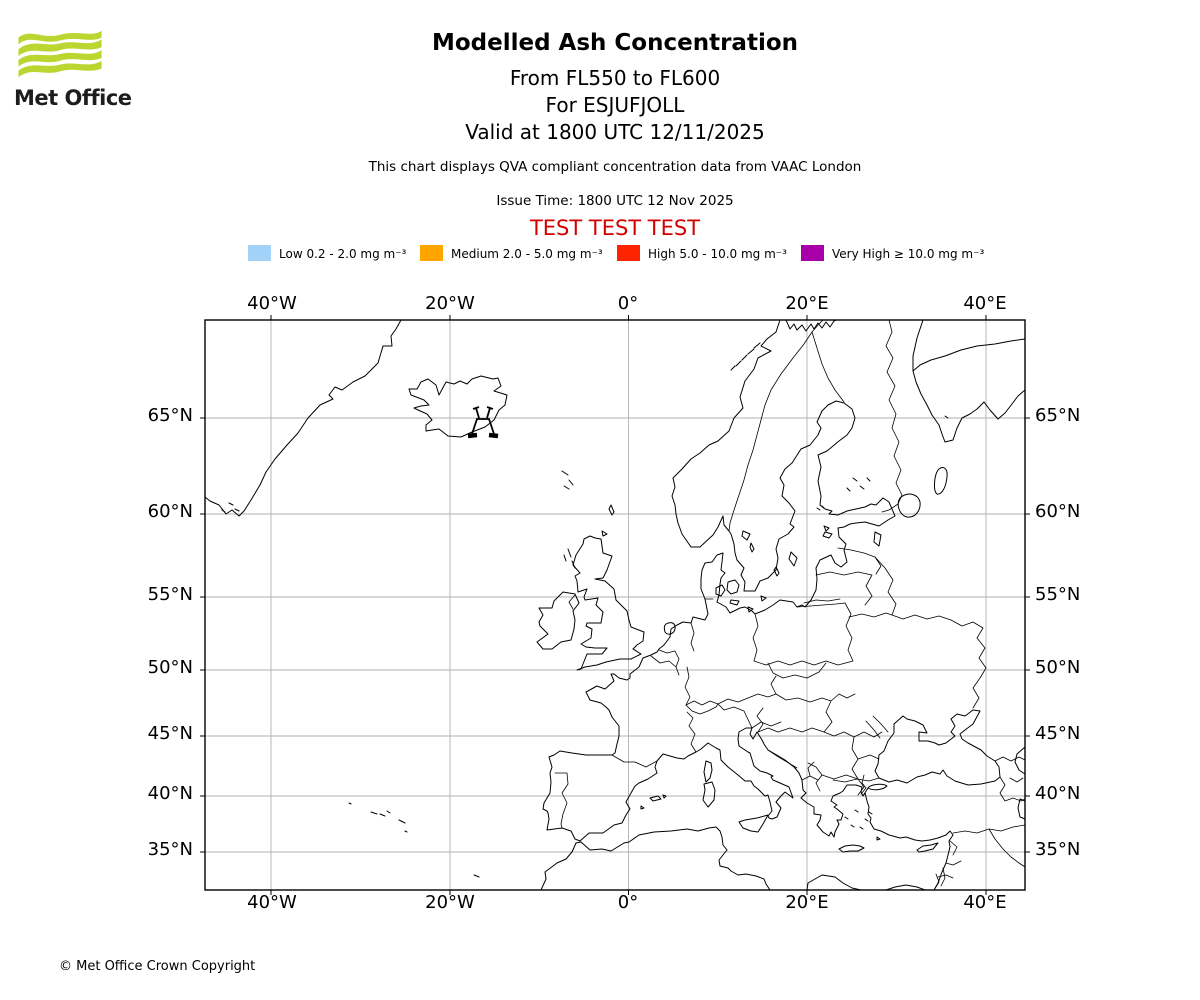  I want to click on x-tick-bottom-40e: 40°E, so click(985, 902).